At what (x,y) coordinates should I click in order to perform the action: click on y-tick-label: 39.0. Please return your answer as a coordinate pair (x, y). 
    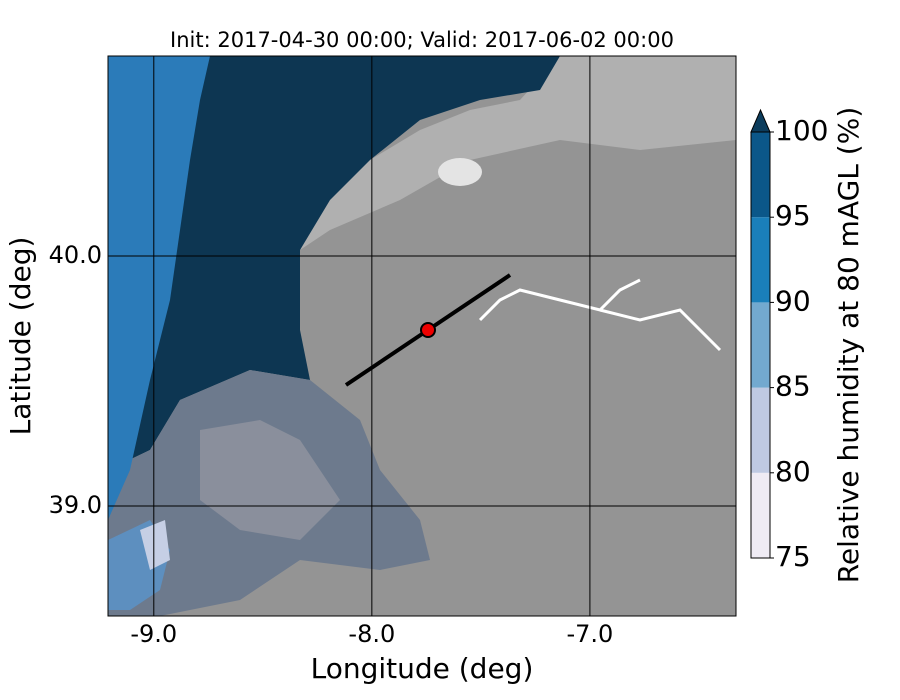
    Looking at the image, I should click on (75, 505).